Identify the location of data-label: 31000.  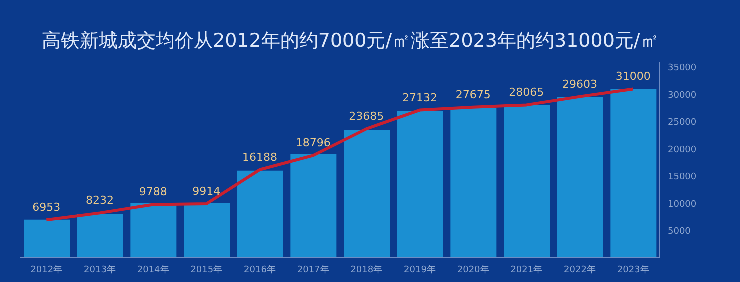
(633, 77).